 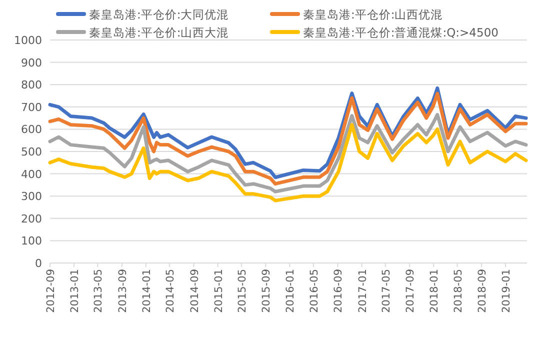 I want to click on x-tick-label: 2014-05, so click(x=170, y=291).